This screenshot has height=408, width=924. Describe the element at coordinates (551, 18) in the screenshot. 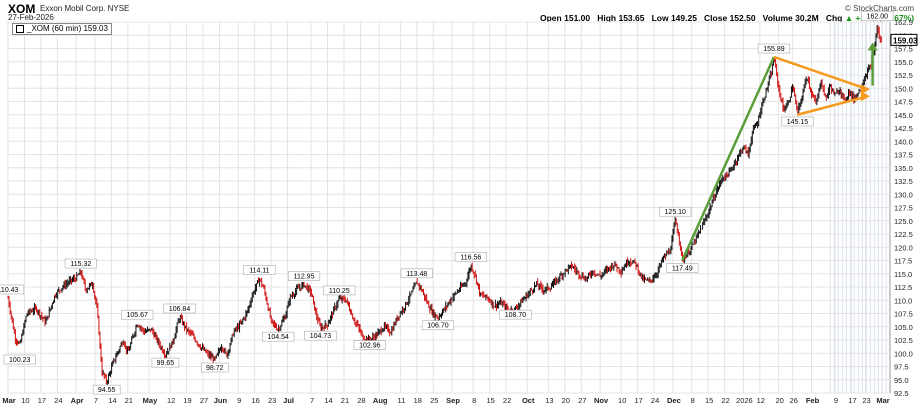

I see `open-label: Open` at that location.